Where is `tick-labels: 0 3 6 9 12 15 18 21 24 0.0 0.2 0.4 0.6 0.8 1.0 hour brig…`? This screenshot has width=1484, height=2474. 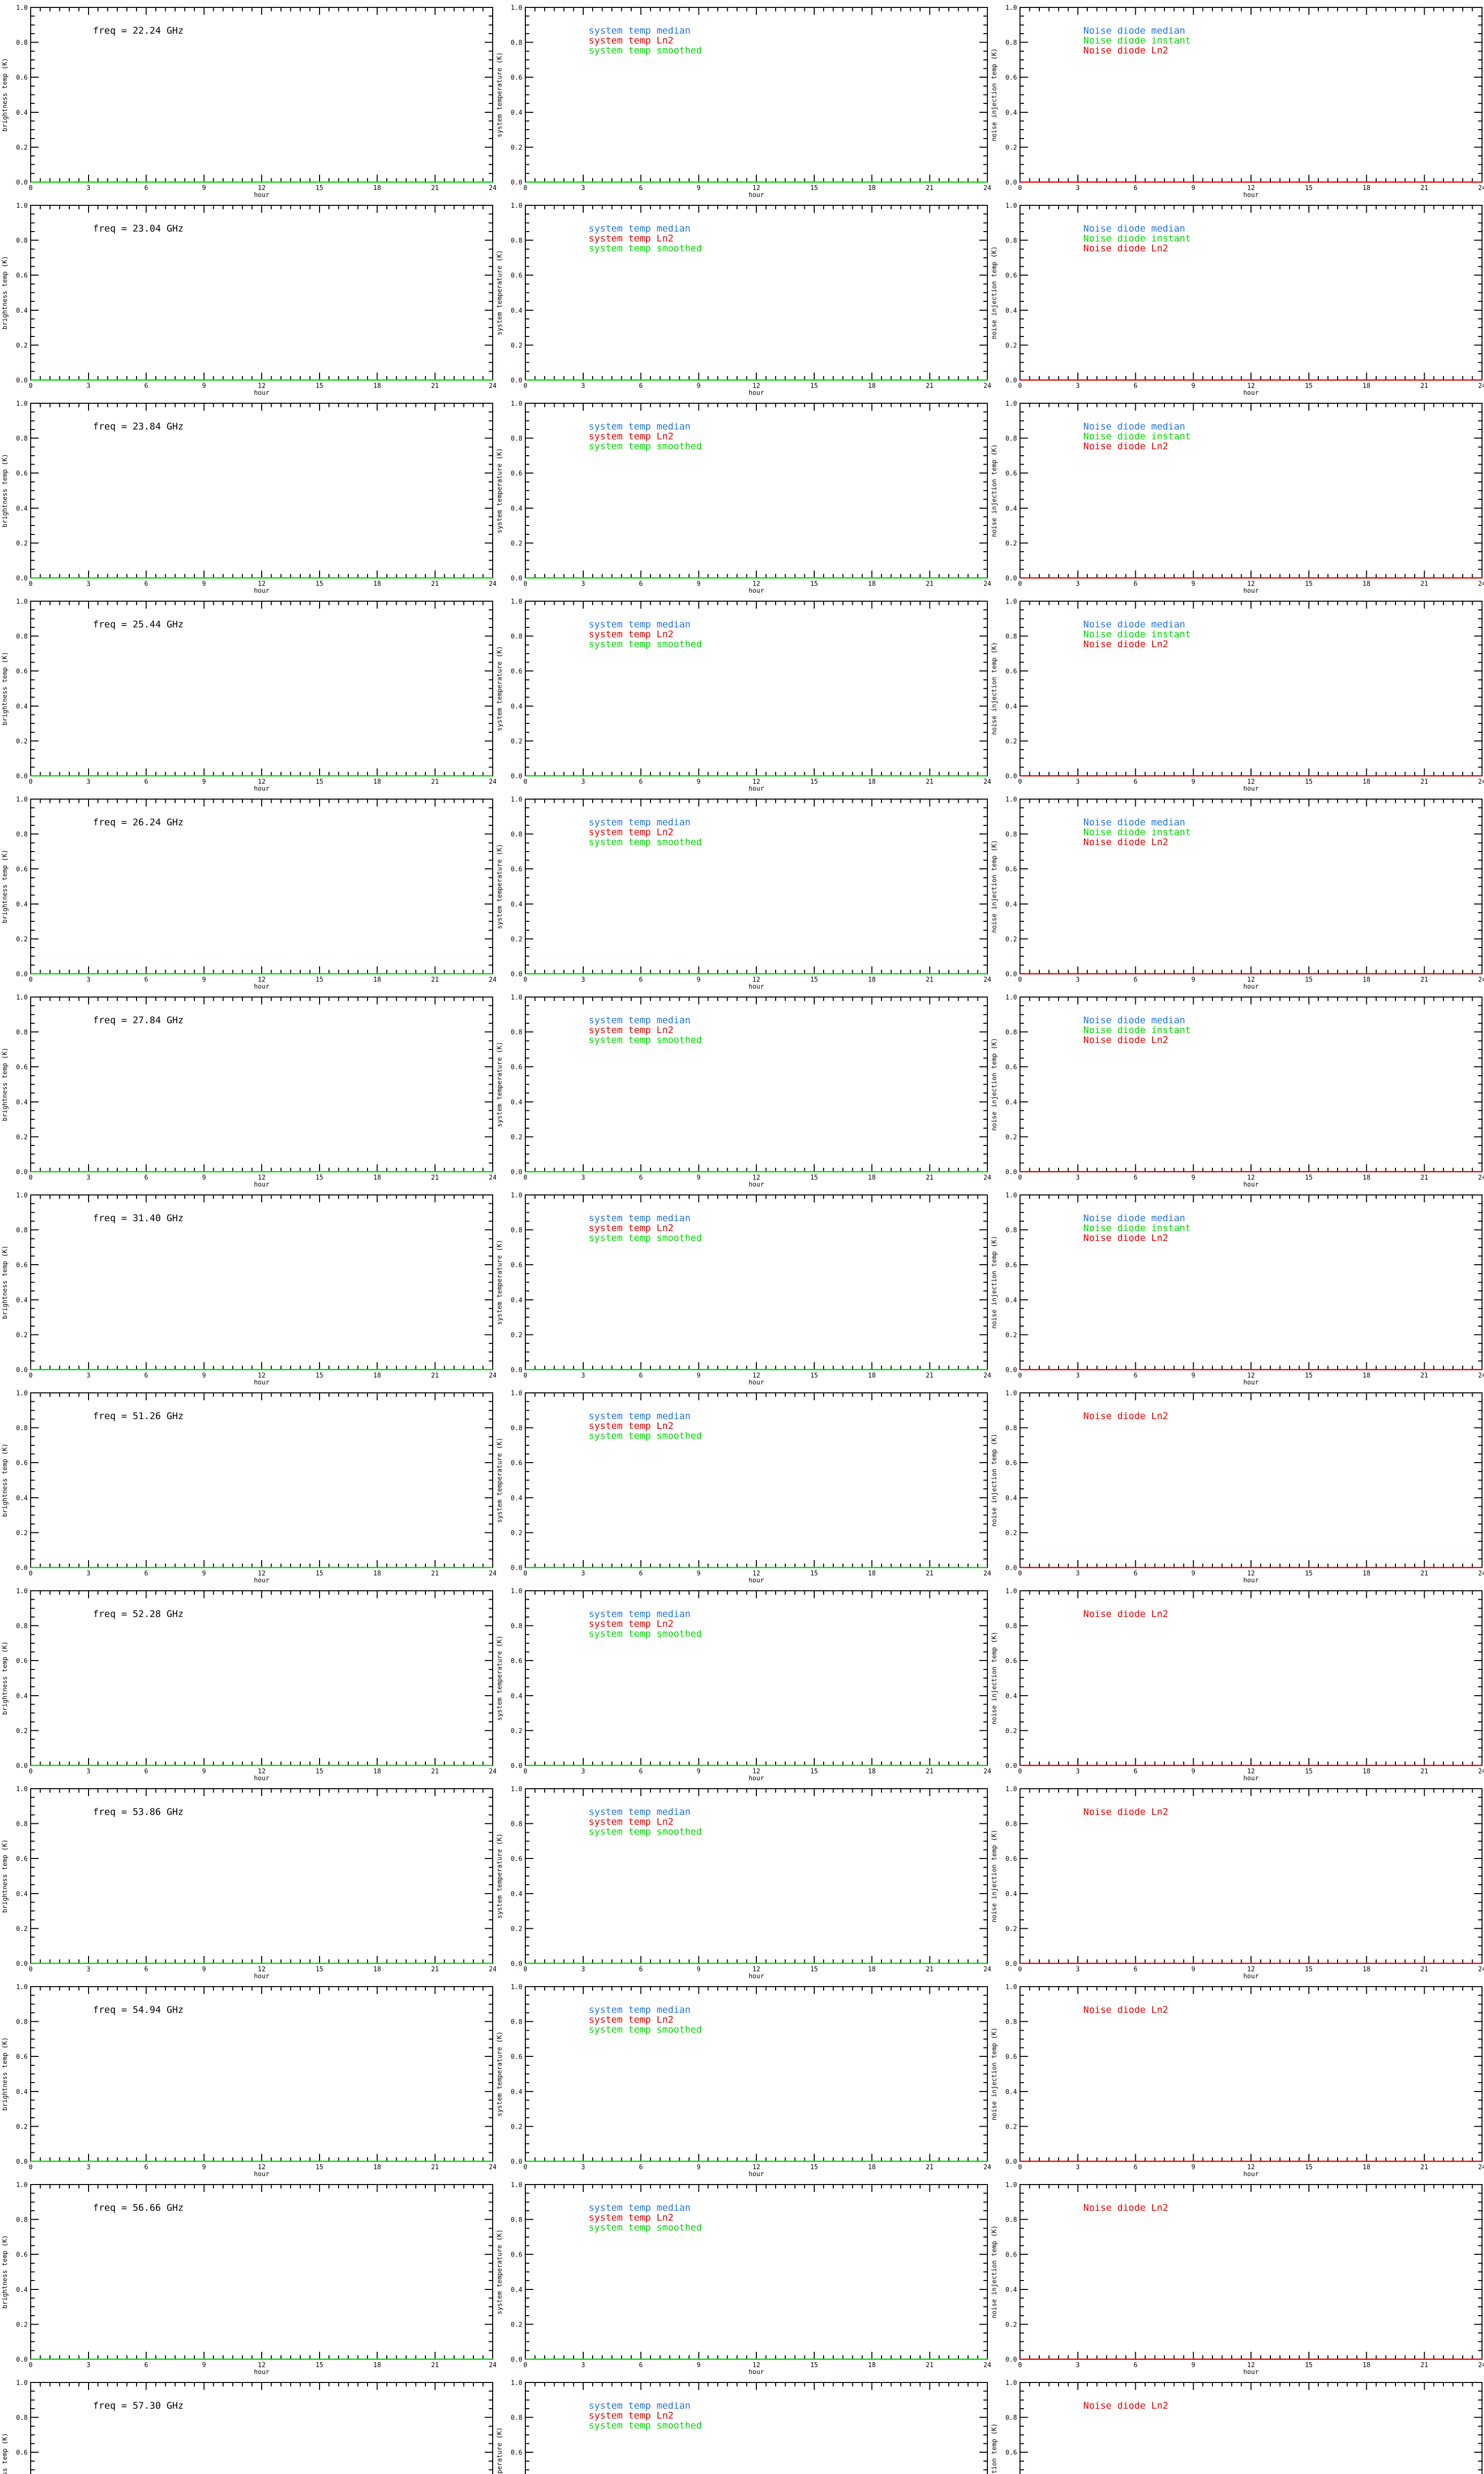
tick-labels: 0 3 6 9 12 15 18 21 24 0.0 0.2 0.4 0.6 0.8 1.0 hour brig… is located at coordinates (249, 894).